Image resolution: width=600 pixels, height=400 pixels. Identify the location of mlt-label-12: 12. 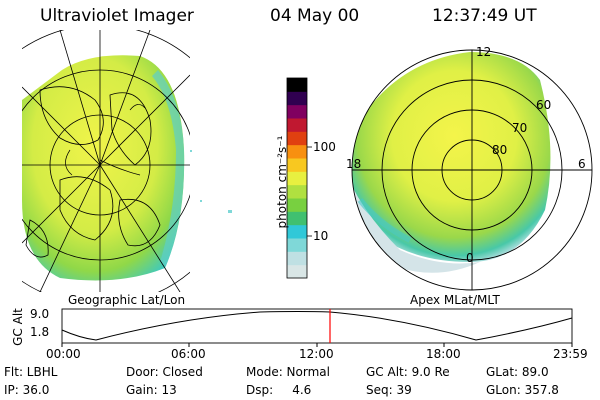
(484, 52).